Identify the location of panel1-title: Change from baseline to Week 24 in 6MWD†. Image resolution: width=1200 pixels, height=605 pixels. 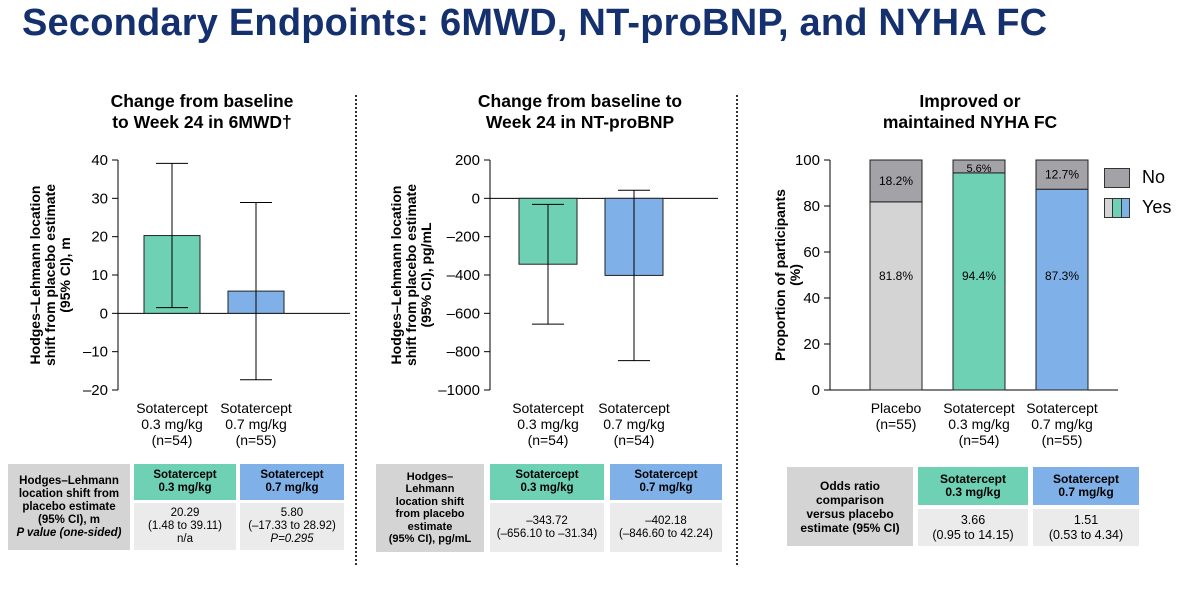
(202, 112).